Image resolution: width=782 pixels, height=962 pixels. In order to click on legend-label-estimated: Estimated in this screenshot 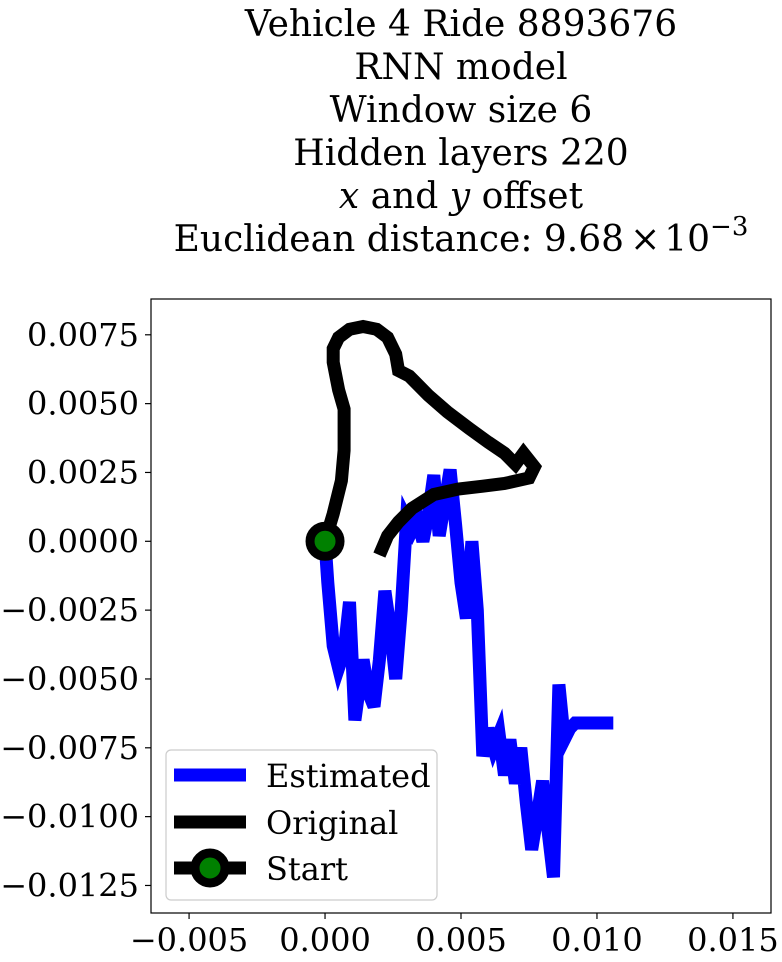, I will do `click(348, 776)`.